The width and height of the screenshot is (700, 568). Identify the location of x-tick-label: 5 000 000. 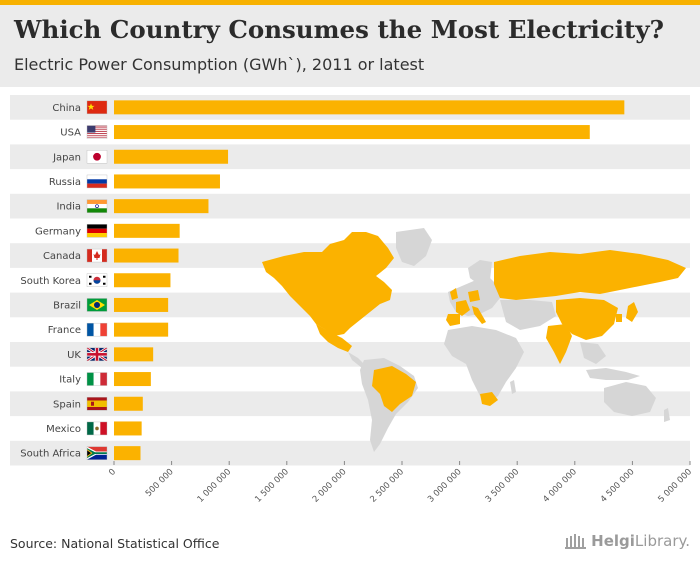
(675, 486).